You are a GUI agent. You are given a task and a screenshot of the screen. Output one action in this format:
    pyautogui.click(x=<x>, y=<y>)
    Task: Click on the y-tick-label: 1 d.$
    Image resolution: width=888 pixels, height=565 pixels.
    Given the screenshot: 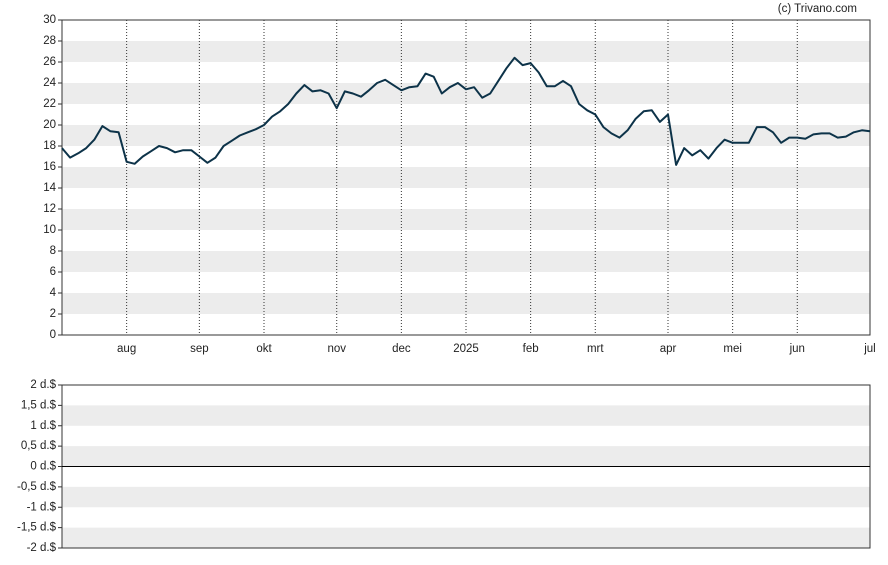 What is the action you would take?
    pyautogui.click(x=43, y=426)
    